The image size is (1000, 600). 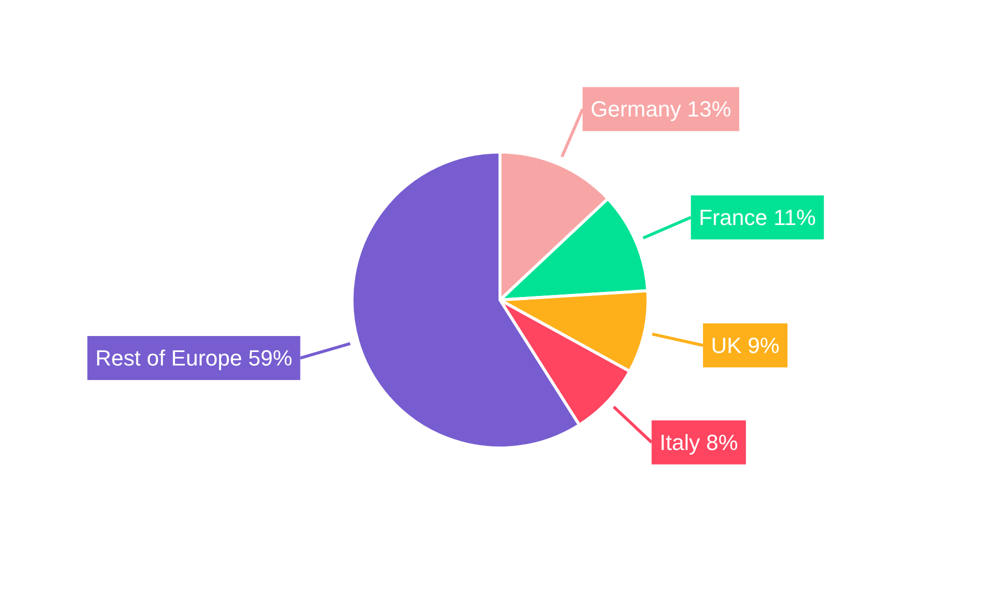 I want to click on slice-label: Germany 13%, so click(x=661, y=109).